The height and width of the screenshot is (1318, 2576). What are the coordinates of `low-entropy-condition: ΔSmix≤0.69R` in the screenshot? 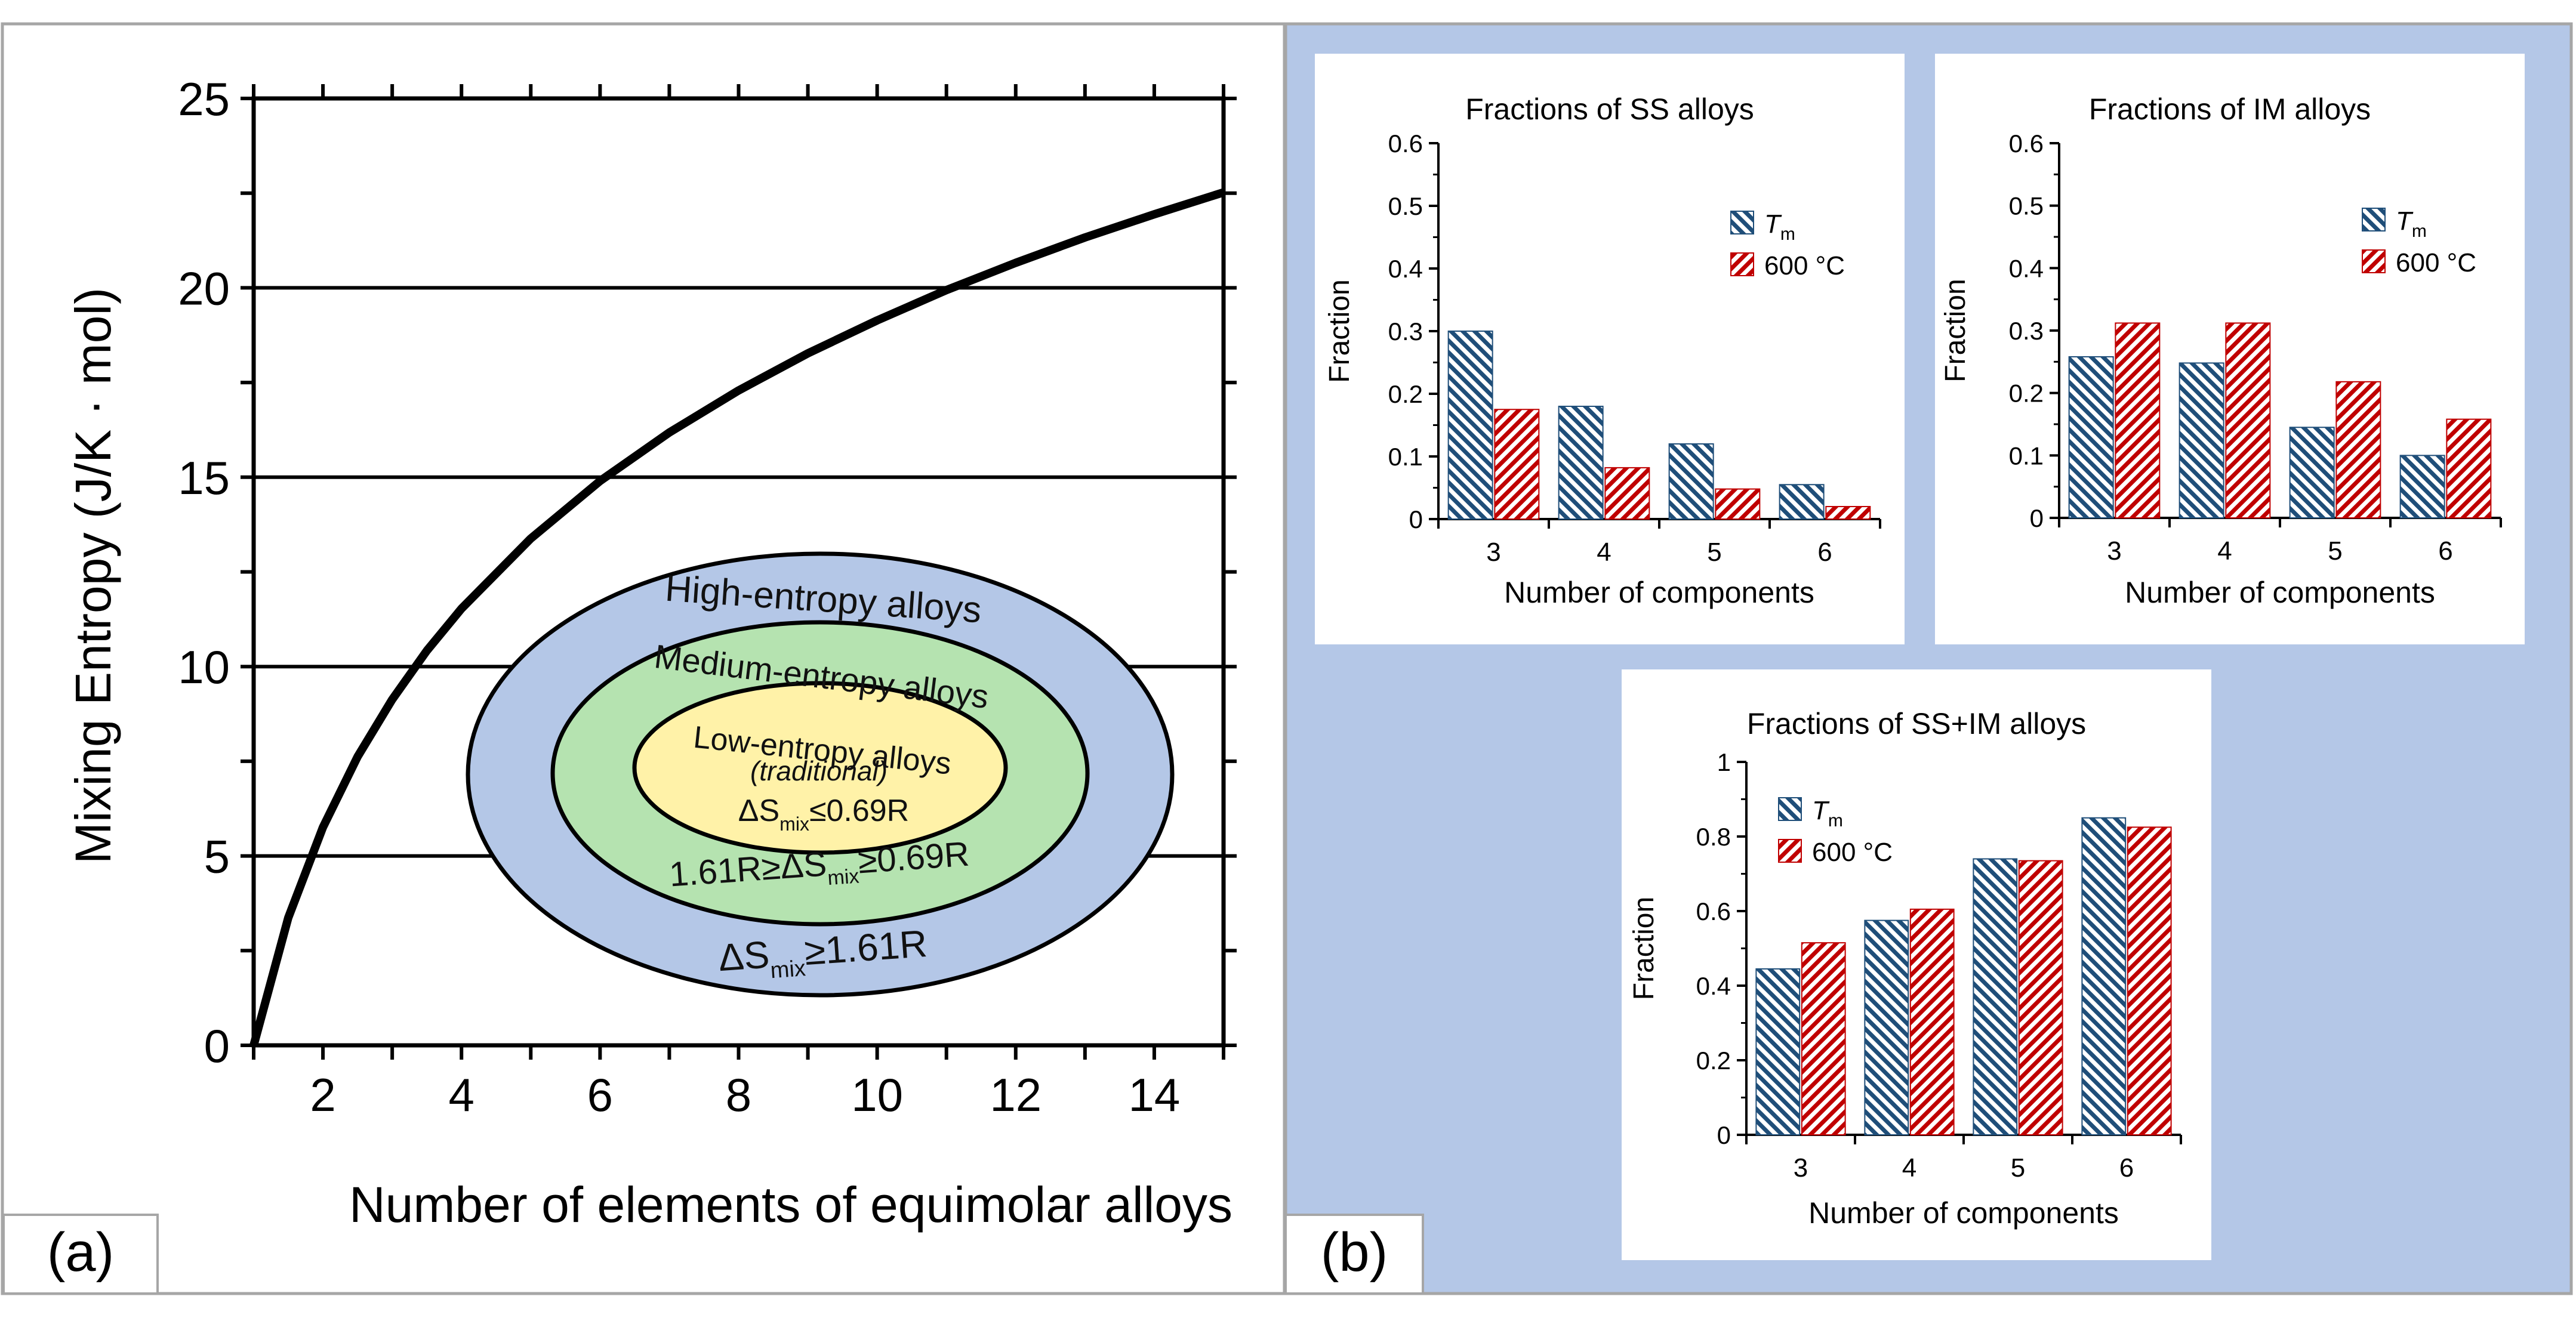 It's located at (824, 814).